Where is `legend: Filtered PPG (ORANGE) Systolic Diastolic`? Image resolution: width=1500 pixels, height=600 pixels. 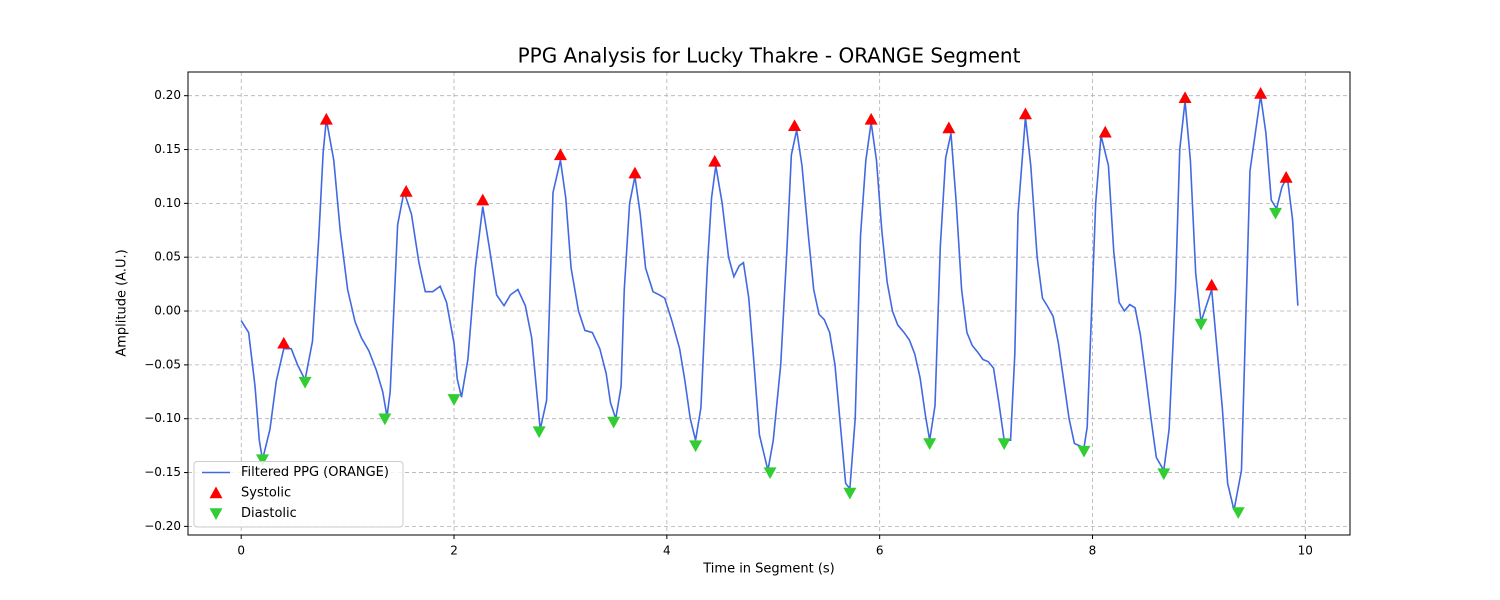 legend: Filtered PPG (ORANGE) Systolic Diastolic is located at coordinates (298, 494).